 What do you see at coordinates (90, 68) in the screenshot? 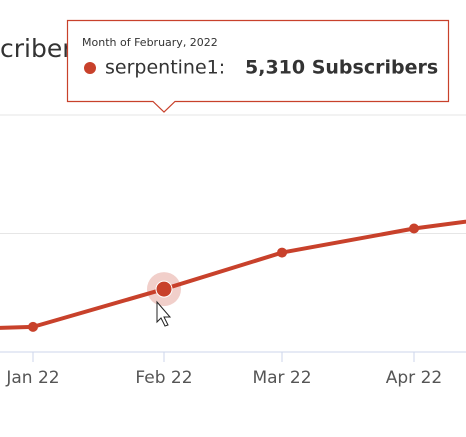
I see `tooltip-dot` at bounding box center [90, 68].